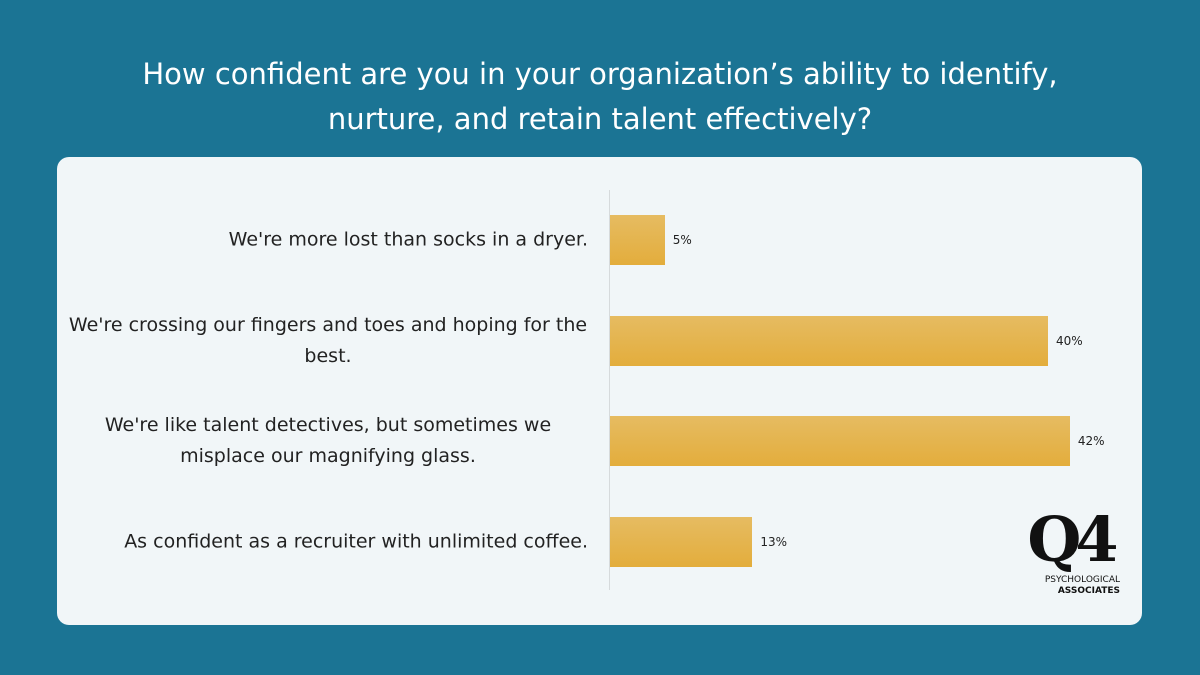 The height and width of the screenshot is (675, 1200). I want to click on axis-line, so click(609, 390).